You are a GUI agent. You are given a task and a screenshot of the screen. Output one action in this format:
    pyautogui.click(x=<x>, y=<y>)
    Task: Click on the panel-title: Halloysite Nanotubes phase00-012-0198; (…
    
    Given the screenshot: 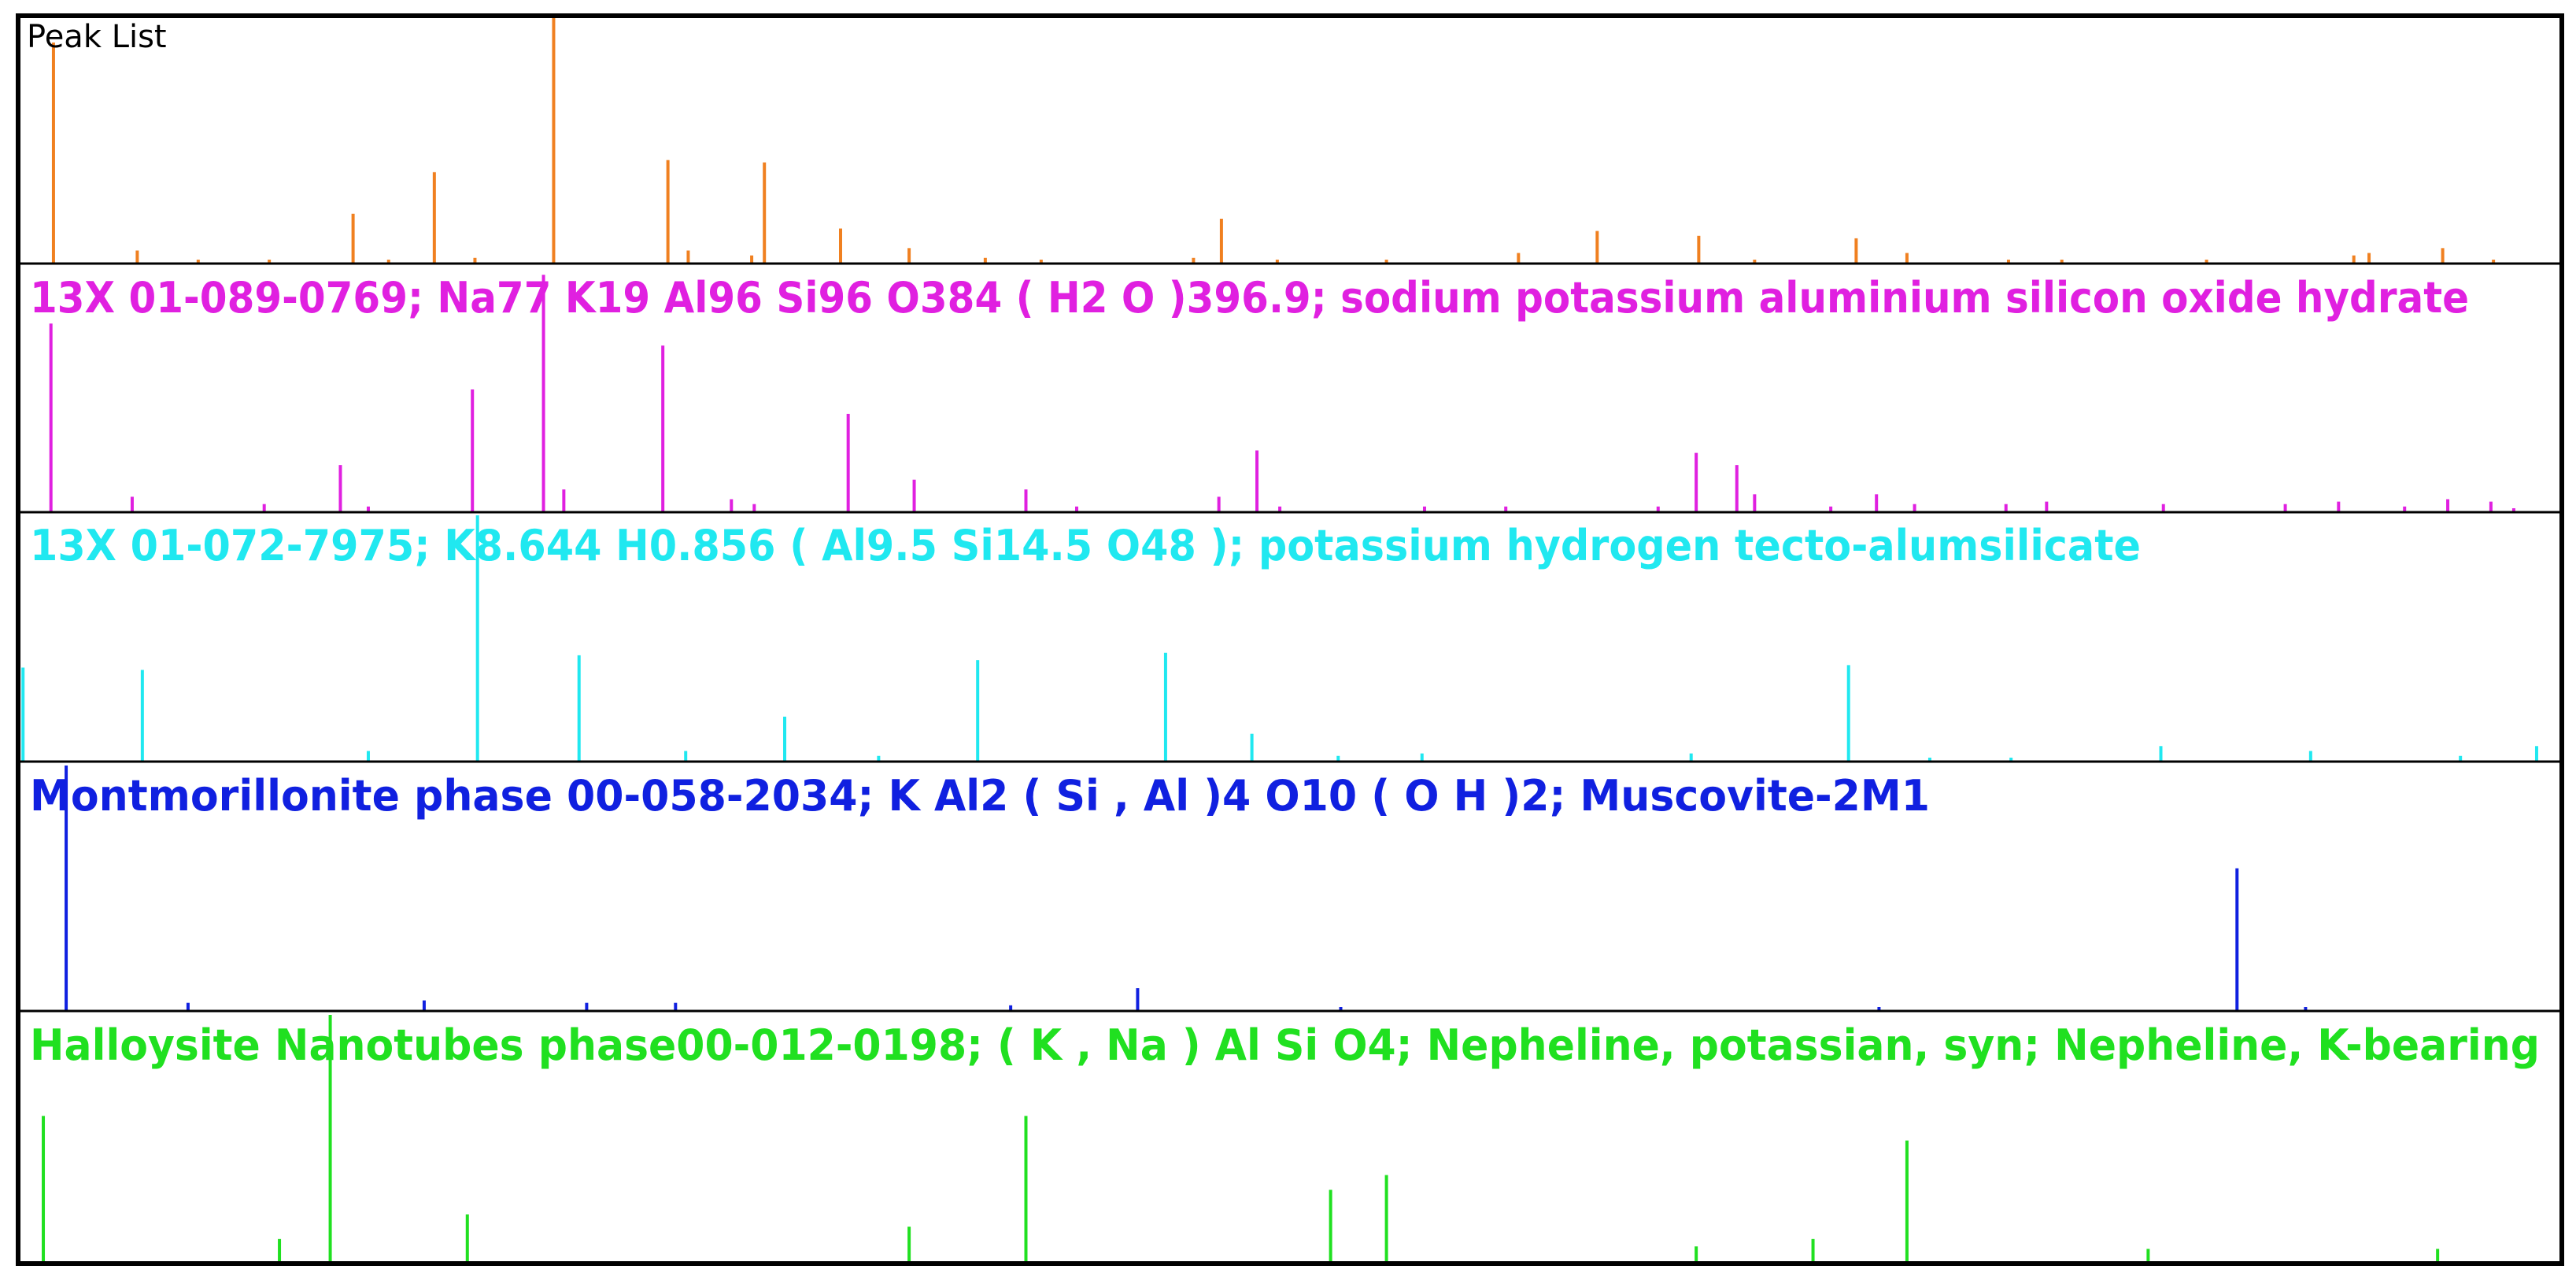 What is the action you would take?
    pyautogui.click(x=1285, y=1045)
    